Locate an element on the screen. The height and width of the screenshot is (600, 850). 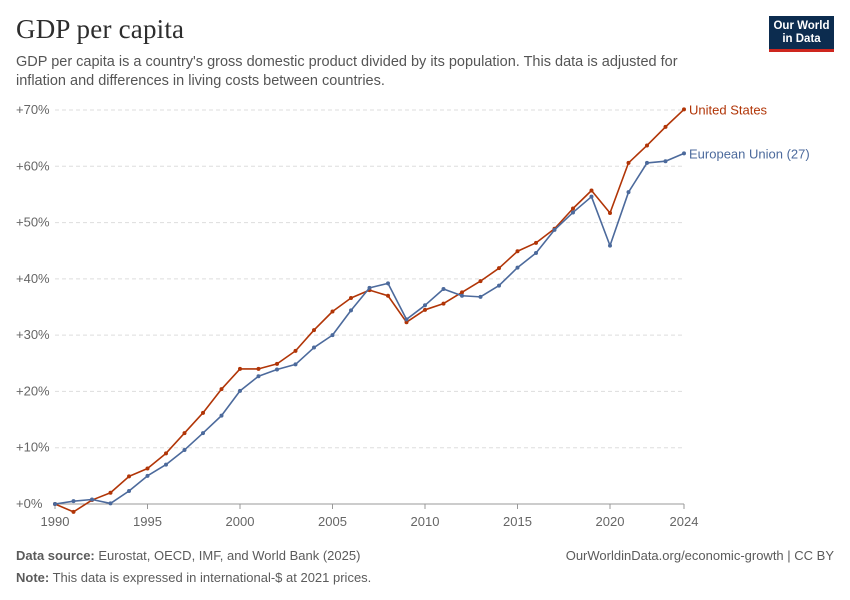
y-tick-label: +50% is located at coordinates (33, 222).